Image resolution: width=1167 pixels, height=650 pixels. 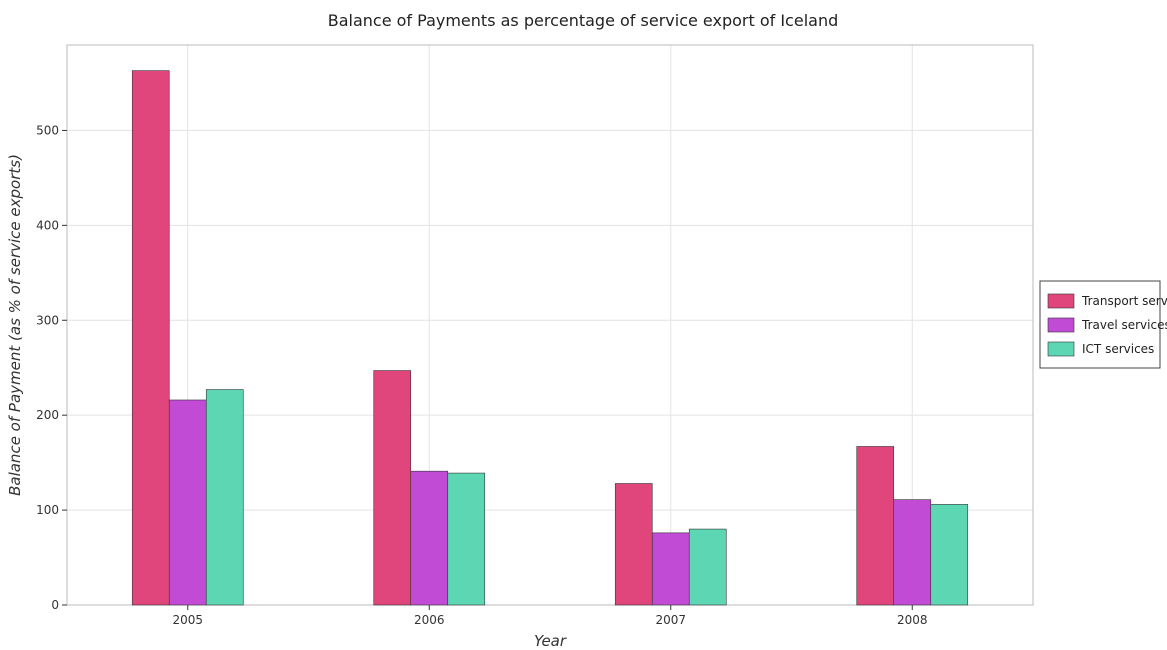 I want to click on bar-travel-services-2008, so click(x=912, y=552).